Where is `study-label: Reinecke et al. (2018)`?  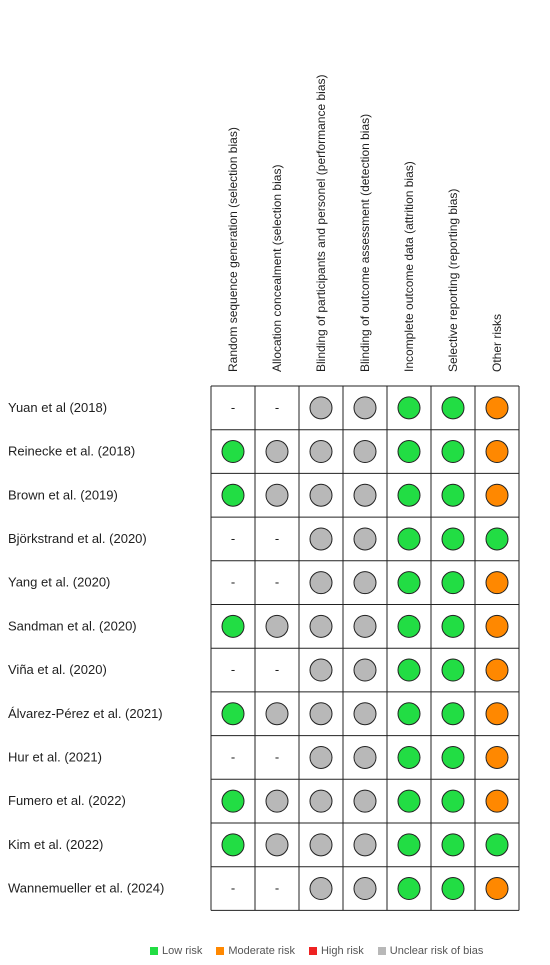 study-label: Reinecke et al. (2018) is located at coordinates (71, 451).